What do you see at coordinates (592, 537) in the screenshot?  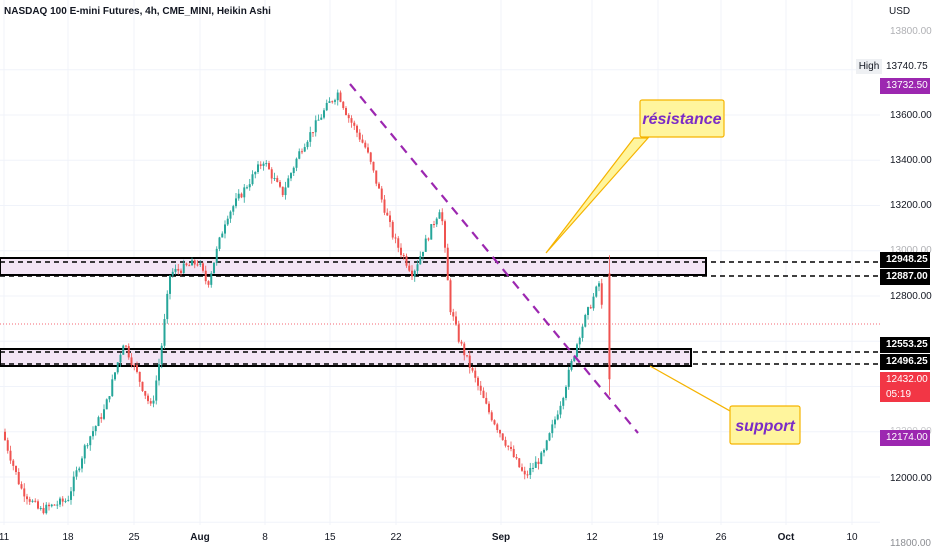 I see `time-tick: 12` at bounding box center [592, 537].